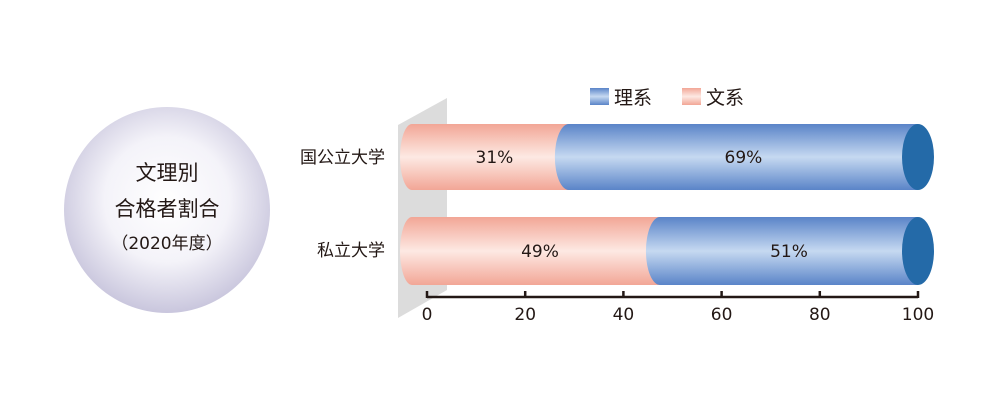 This screenshot has width=1000, height=410. I want to click on title-circle: 文理別 合格者割合 （2020年度）, so click(167, 210).